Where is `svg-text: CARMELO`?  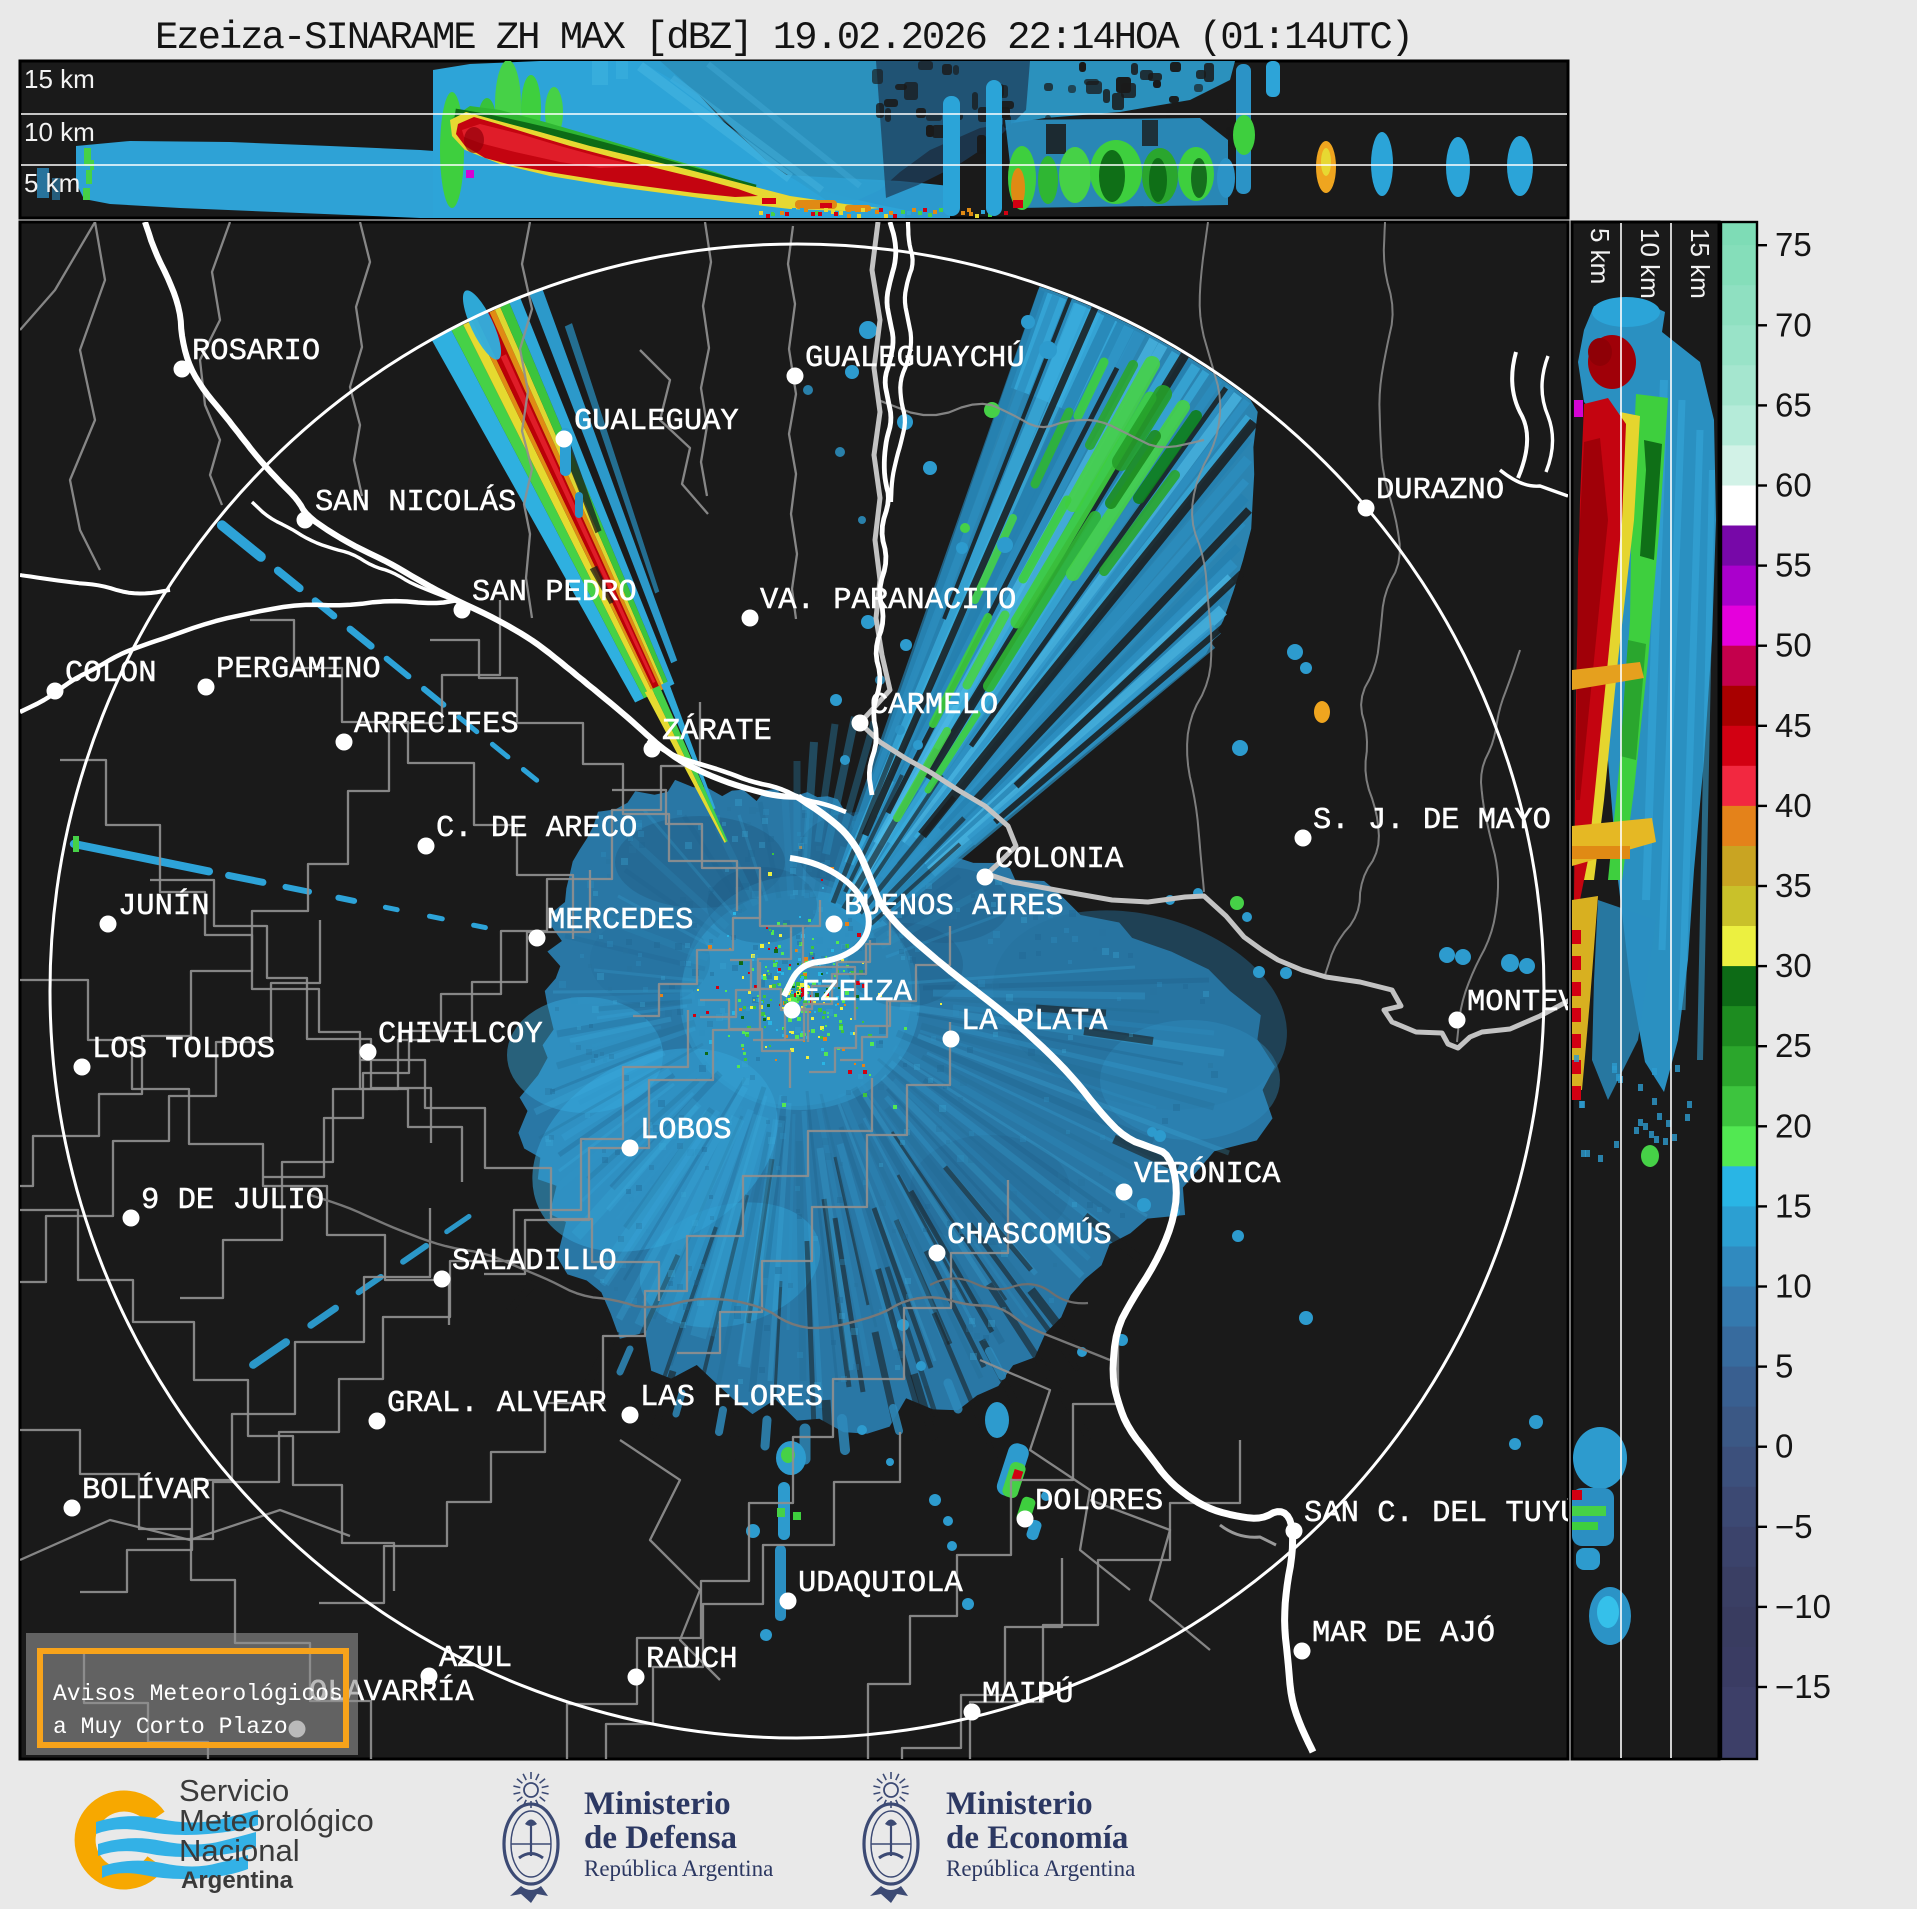
svg-text: CARMELO is located at coordinates (934, 706).